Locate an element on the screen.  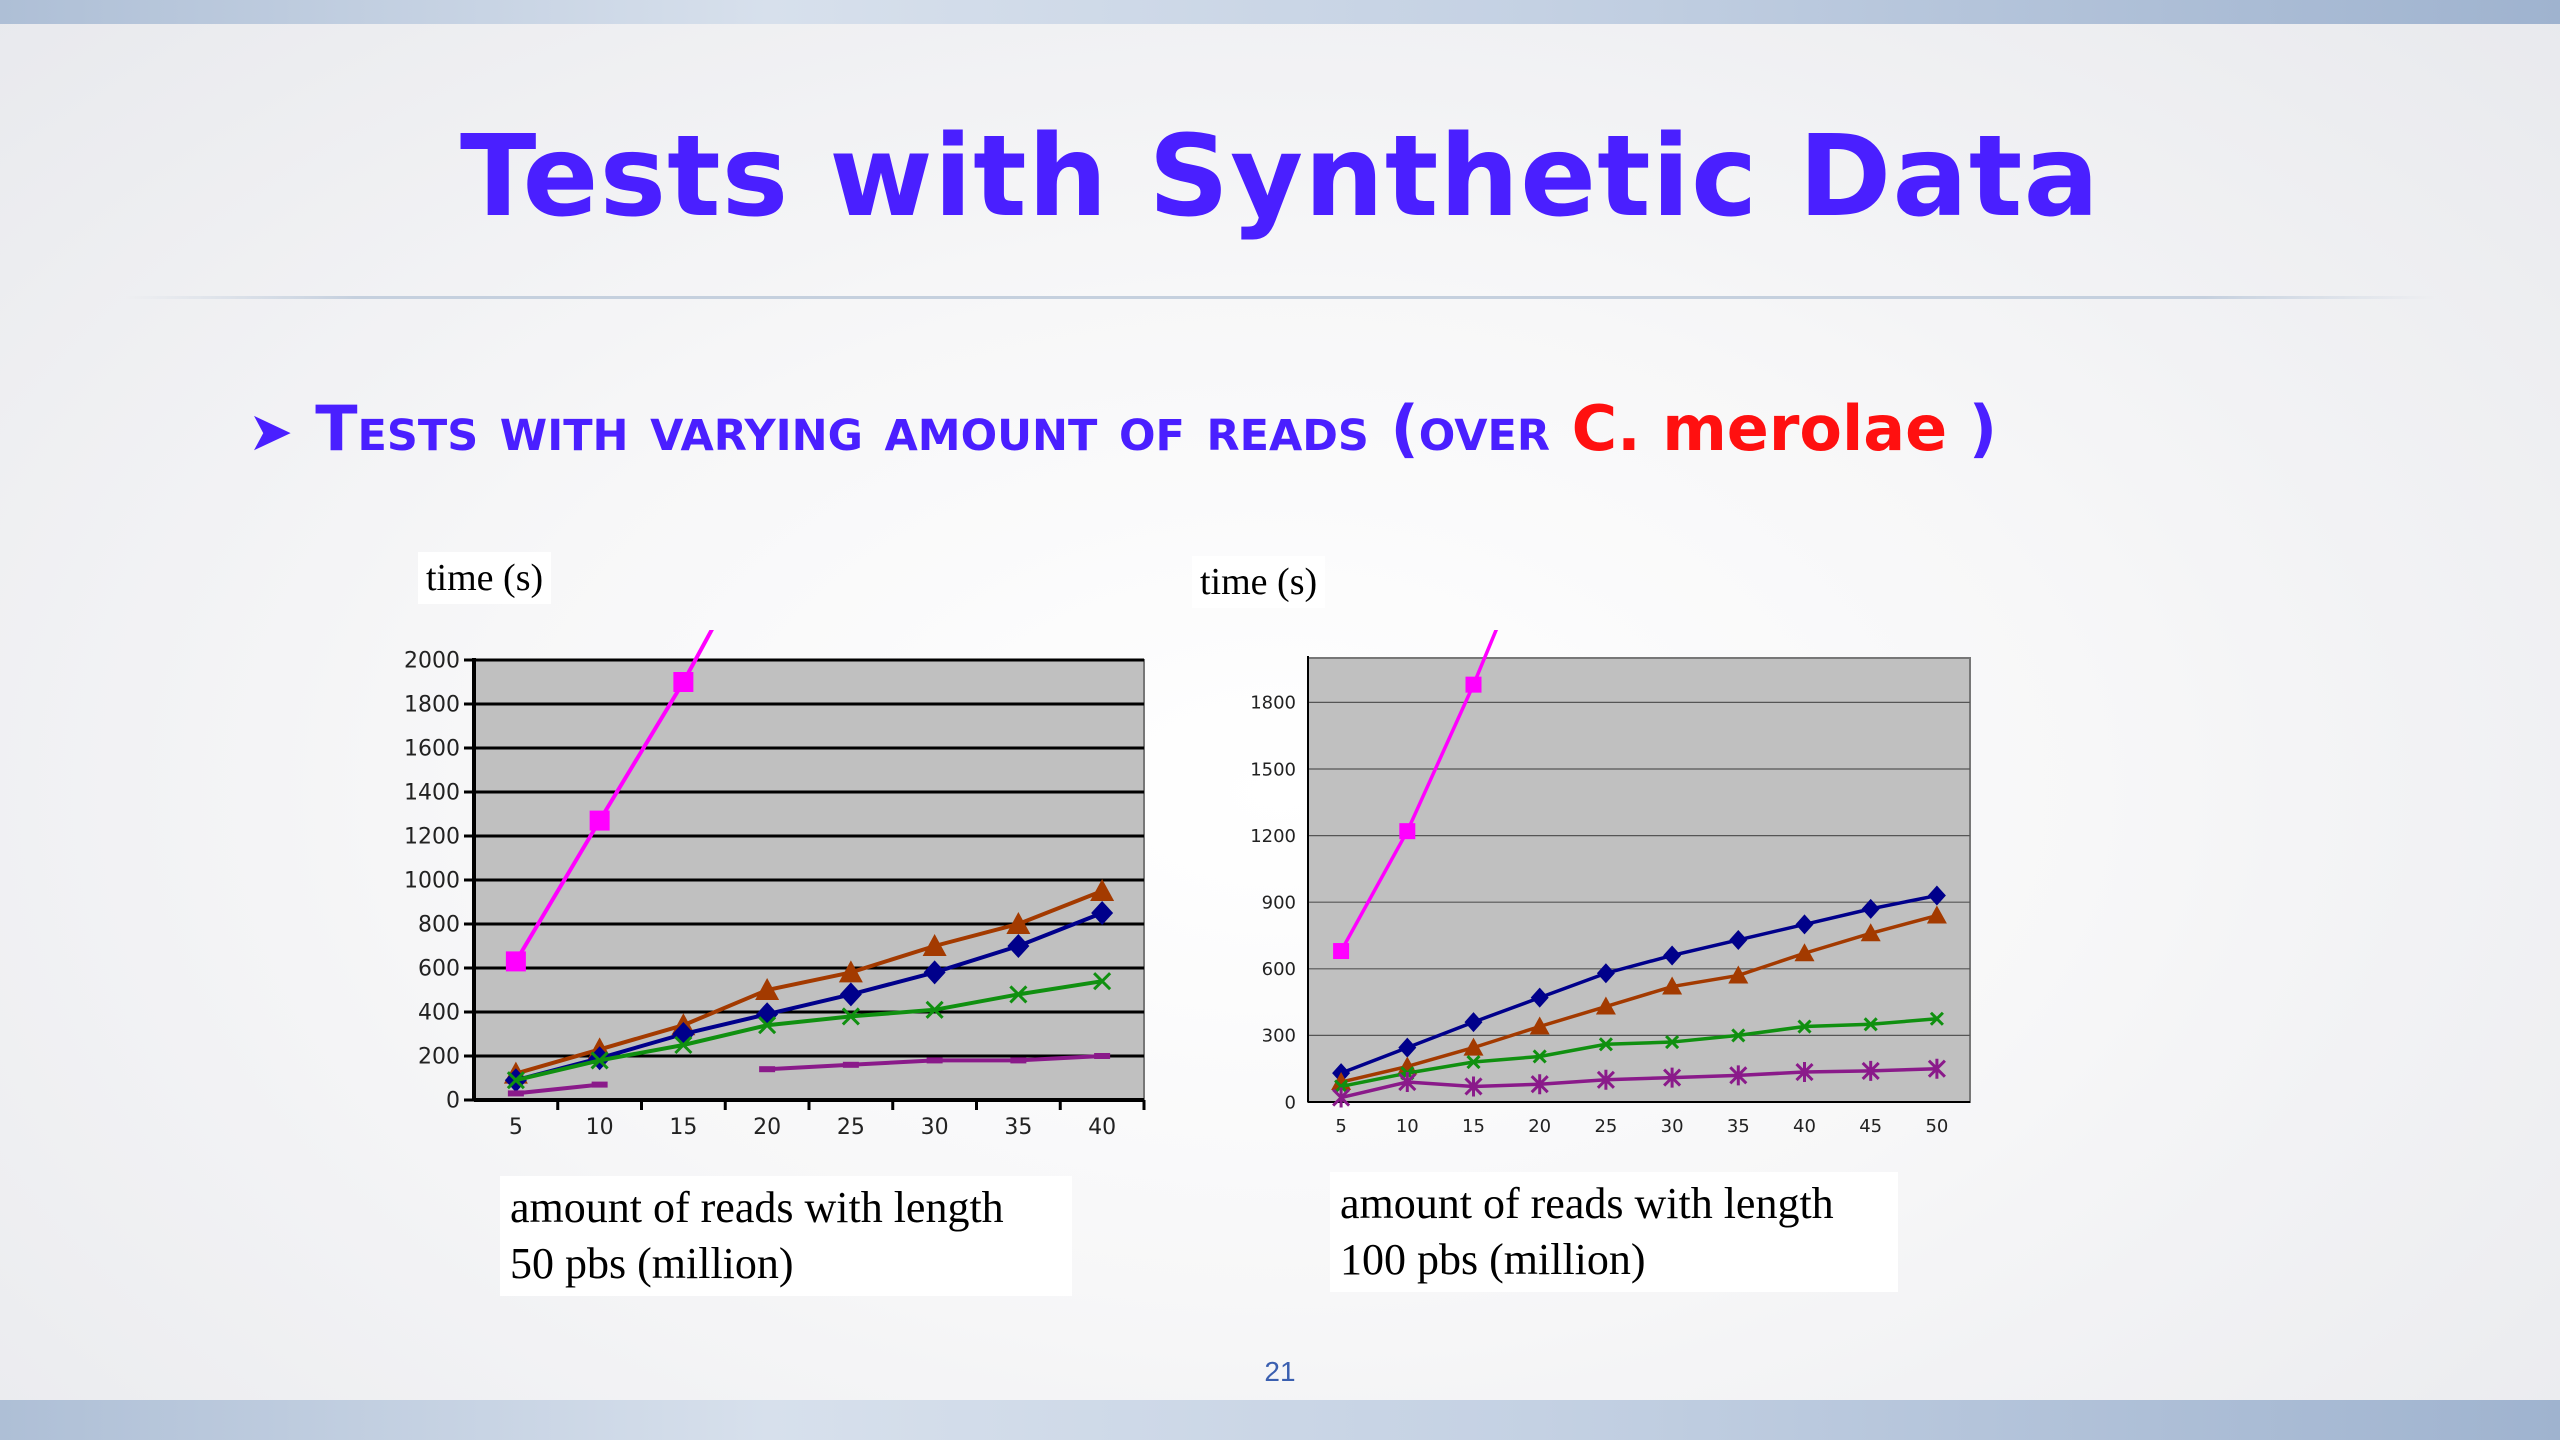
chart1-xtick-label: 25 is located at coordinates (851, 1127).